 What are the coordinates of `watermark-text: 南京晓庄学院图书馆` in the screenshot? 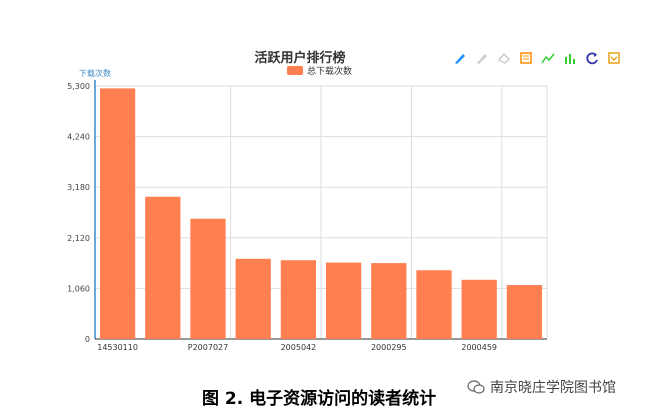 It's located at (553, 388).